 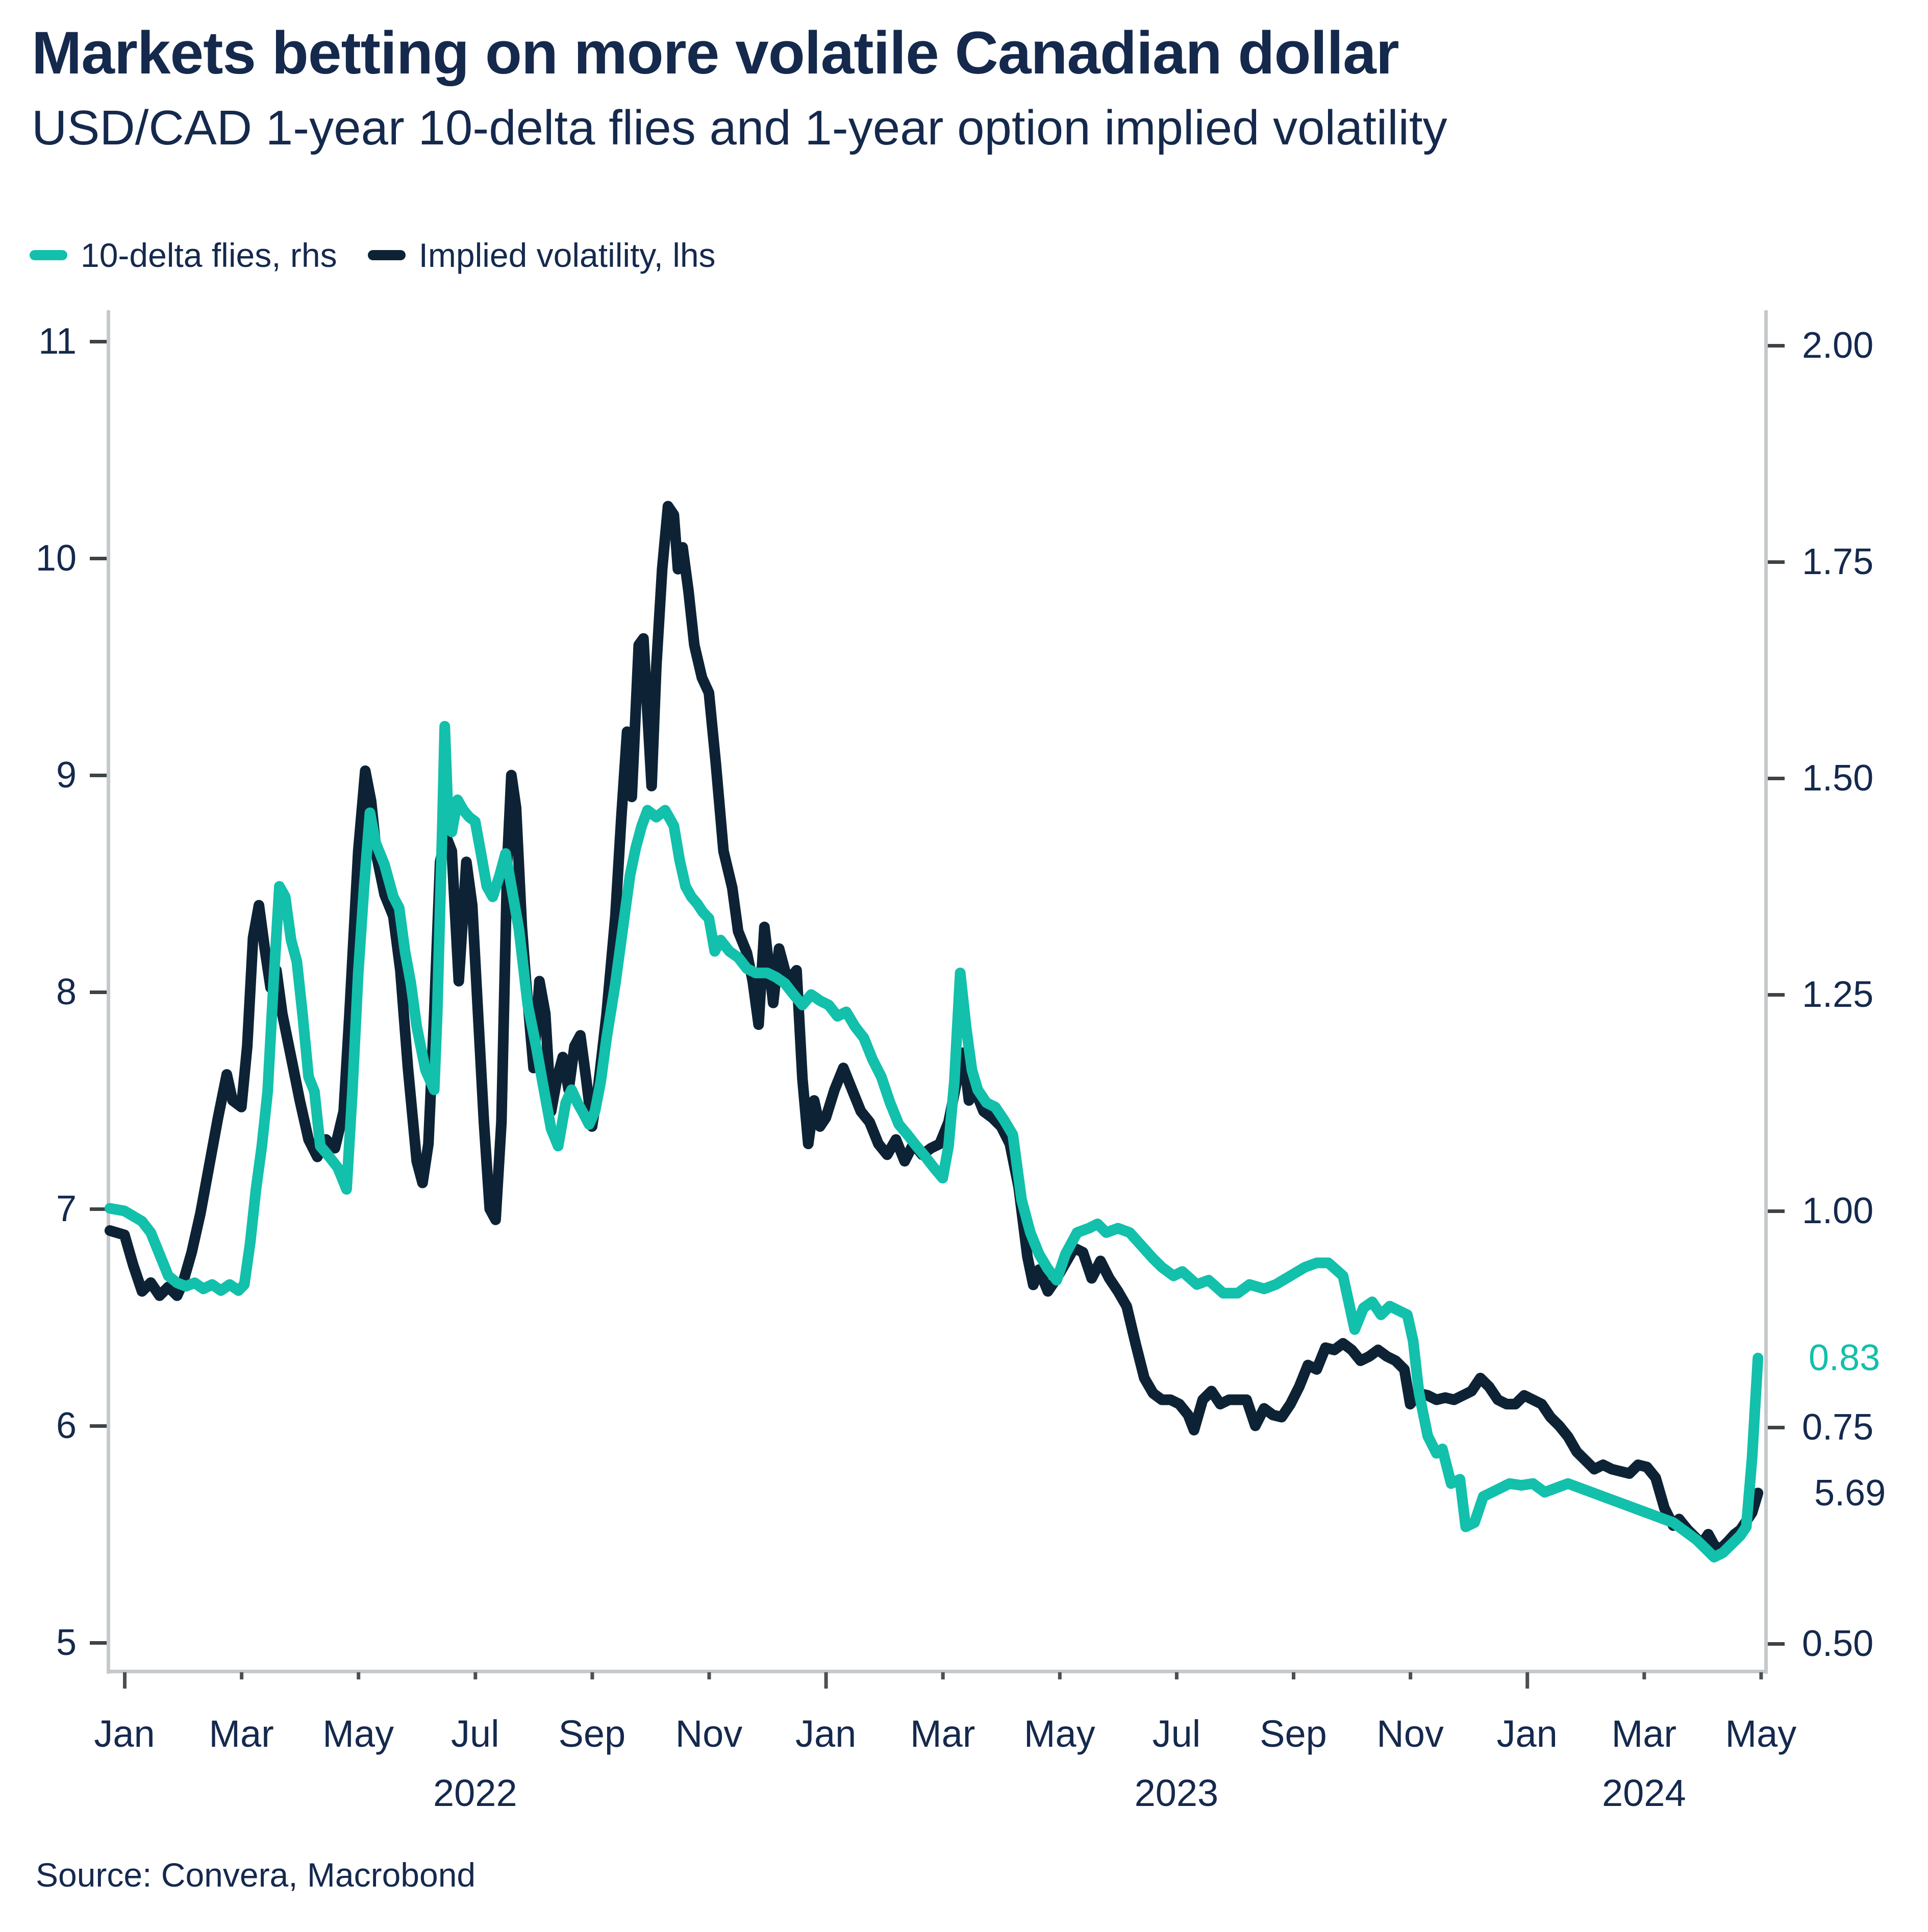 I want to click on y-axis-label-left: 5, so click(x=66, y=1642).